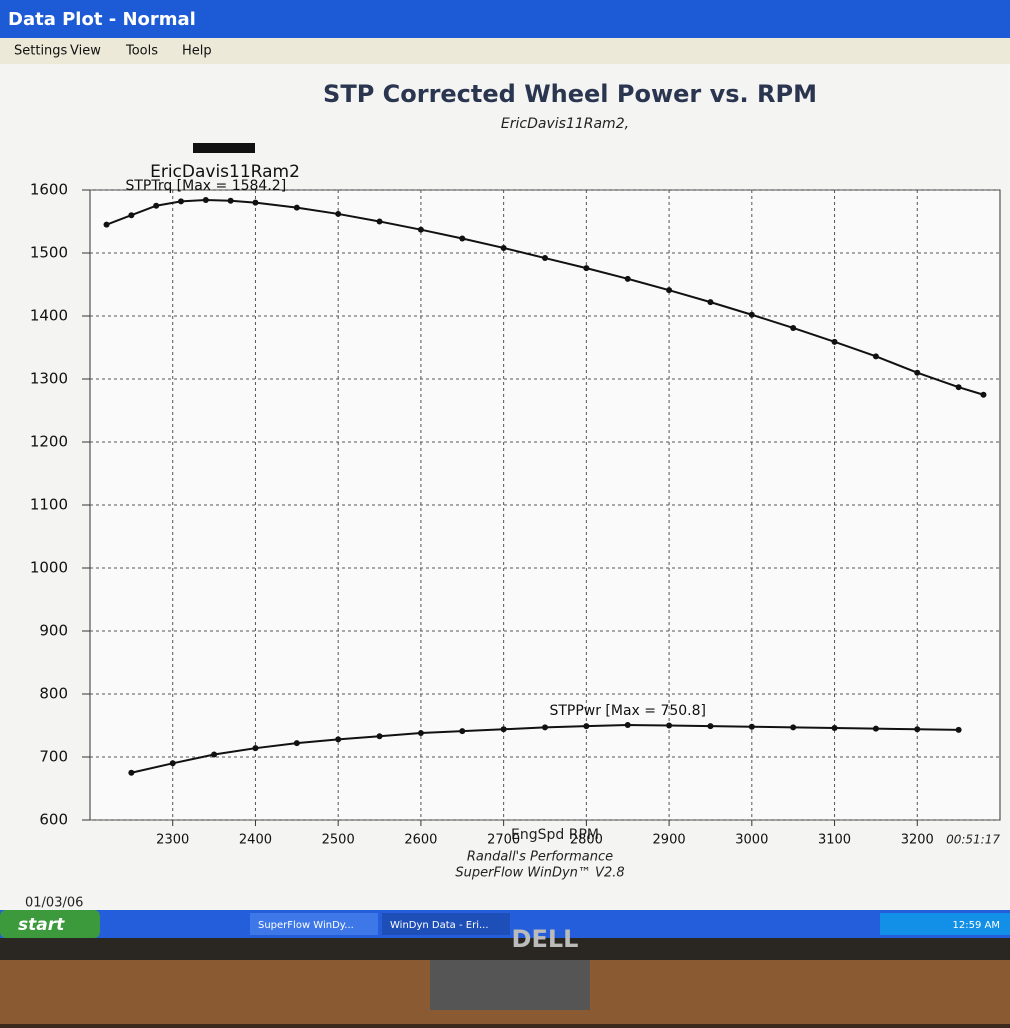 The height and width of the screenshot is (1028, 1010). What do you see at coordinates (255, 840) in the screenshot?
I see `x-tick-label: 2400` at bounding box center [255, 840].